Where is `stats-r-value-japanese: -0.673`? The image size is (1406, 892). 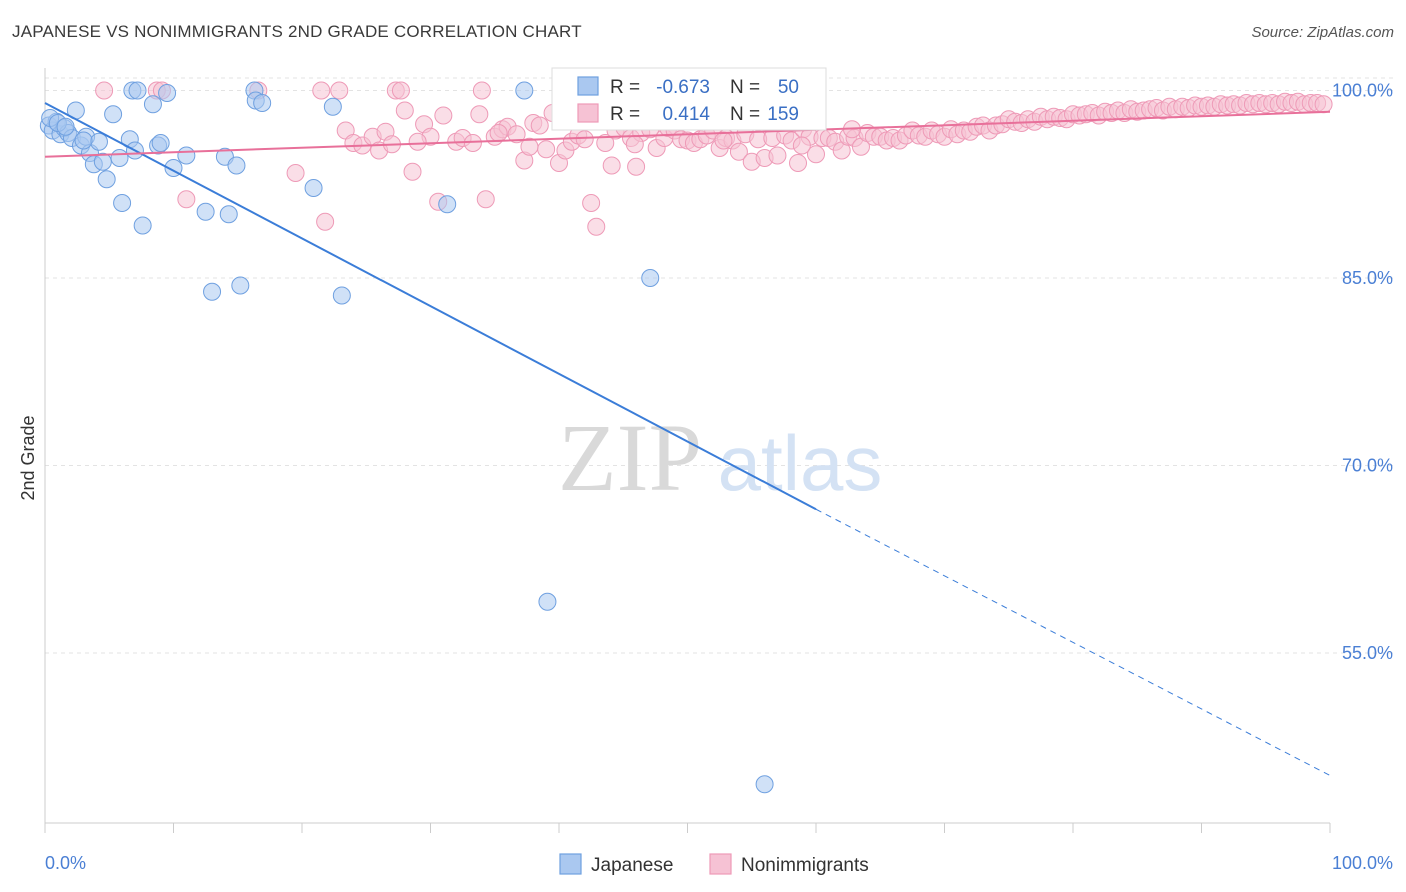 stats-r-value-japanese: -0.673 is located at coordinates (683, 87).